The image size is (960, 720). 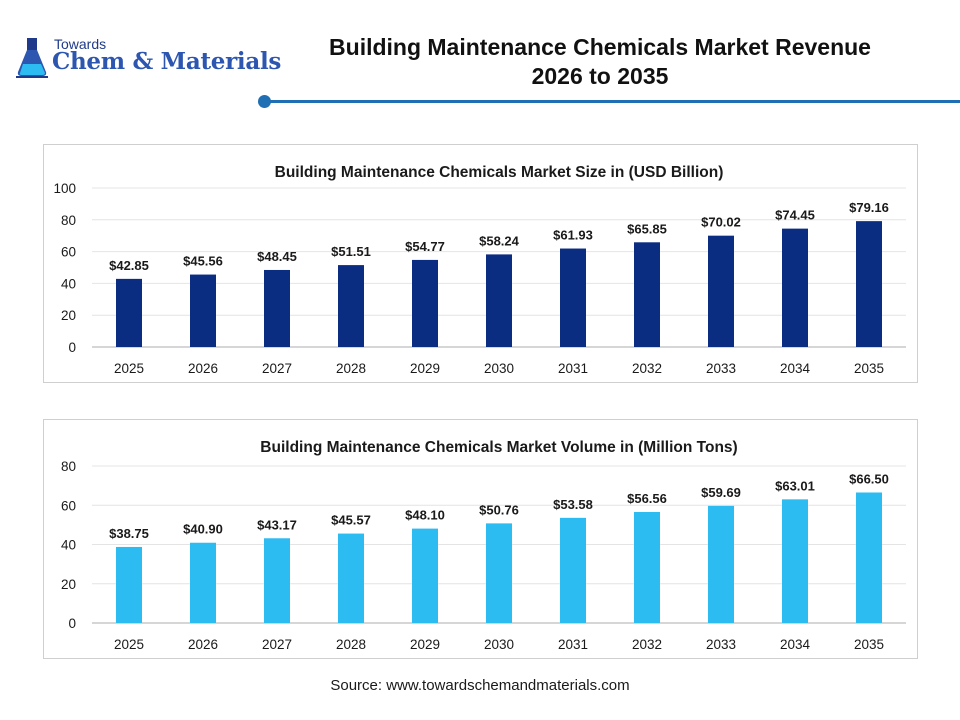 What do you see at coordinates (721, 492) in the screenshot?
I see `data-label: $59.69` at bounding box center [721, 492].